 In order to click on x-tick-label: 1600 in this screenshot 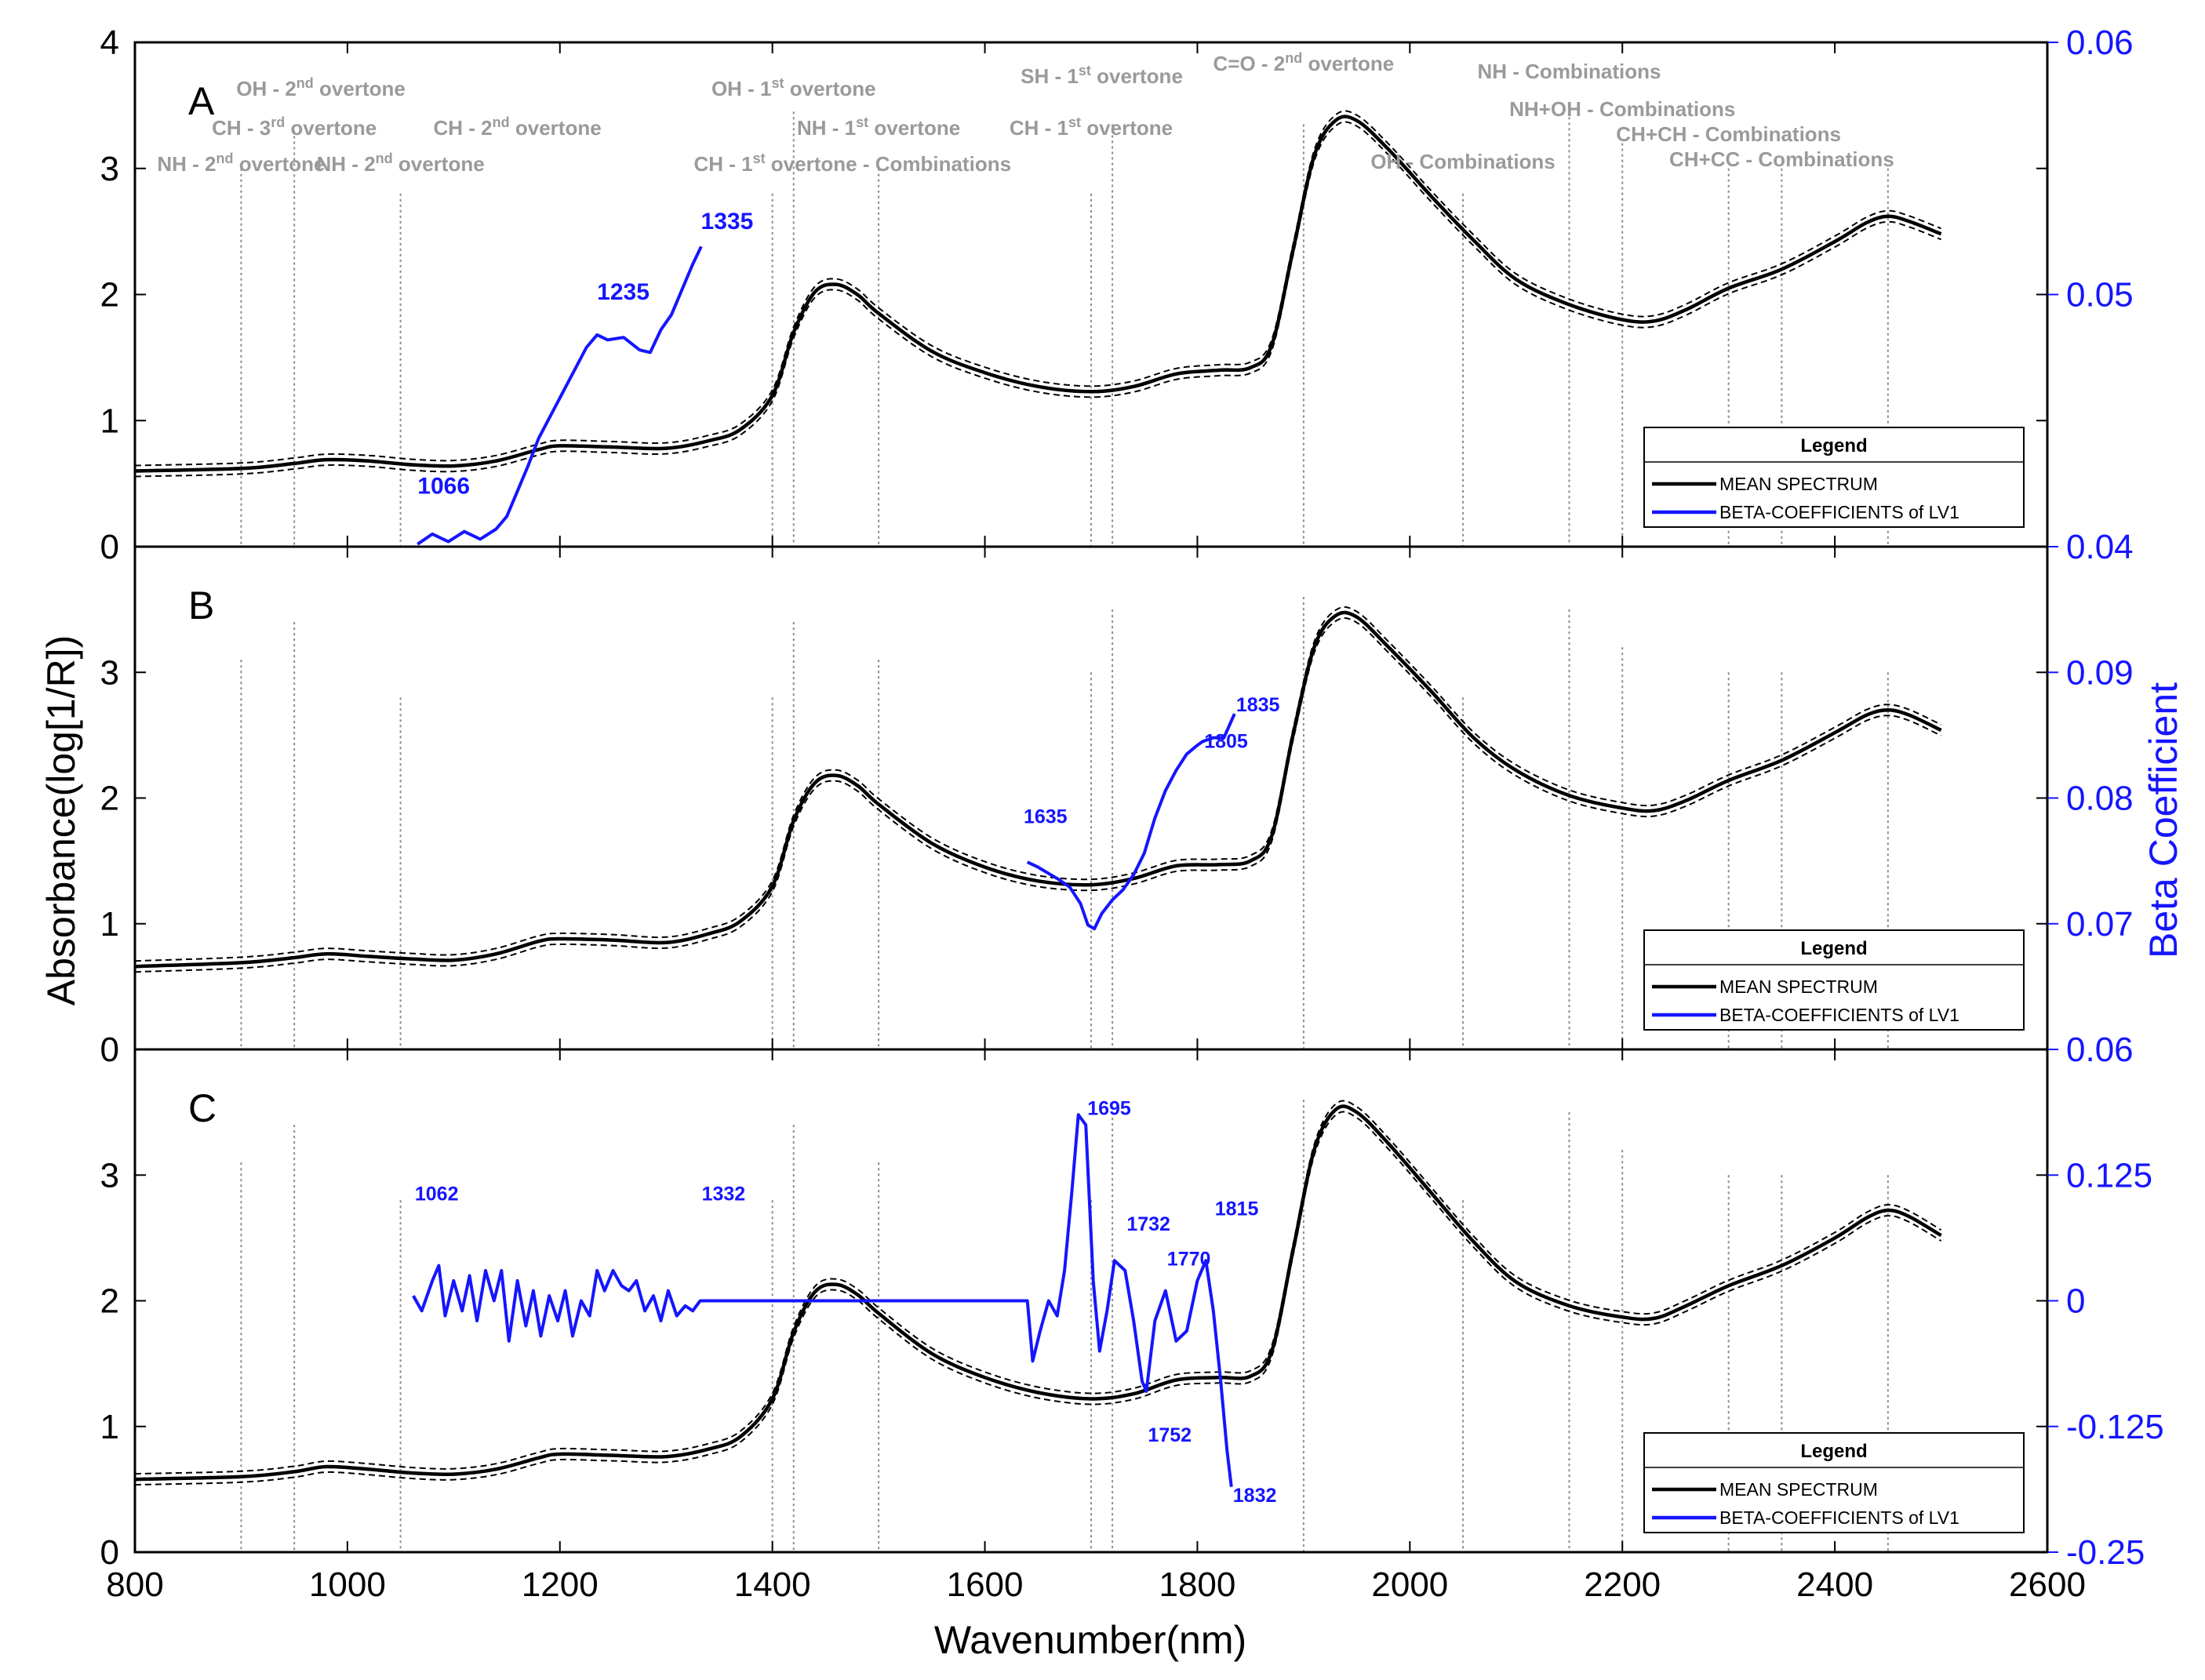, I will do `click(985, 1584)`.